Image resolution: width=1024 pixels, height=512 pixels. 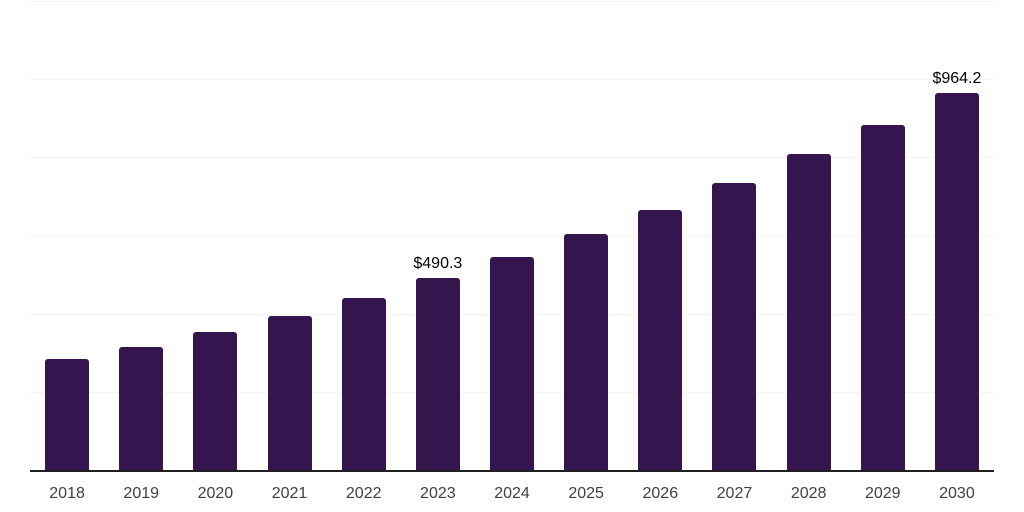 What do you see at coordinates (882, 297) in the screenshot?
I see `bar-2029` at bounding box center [882, 297].